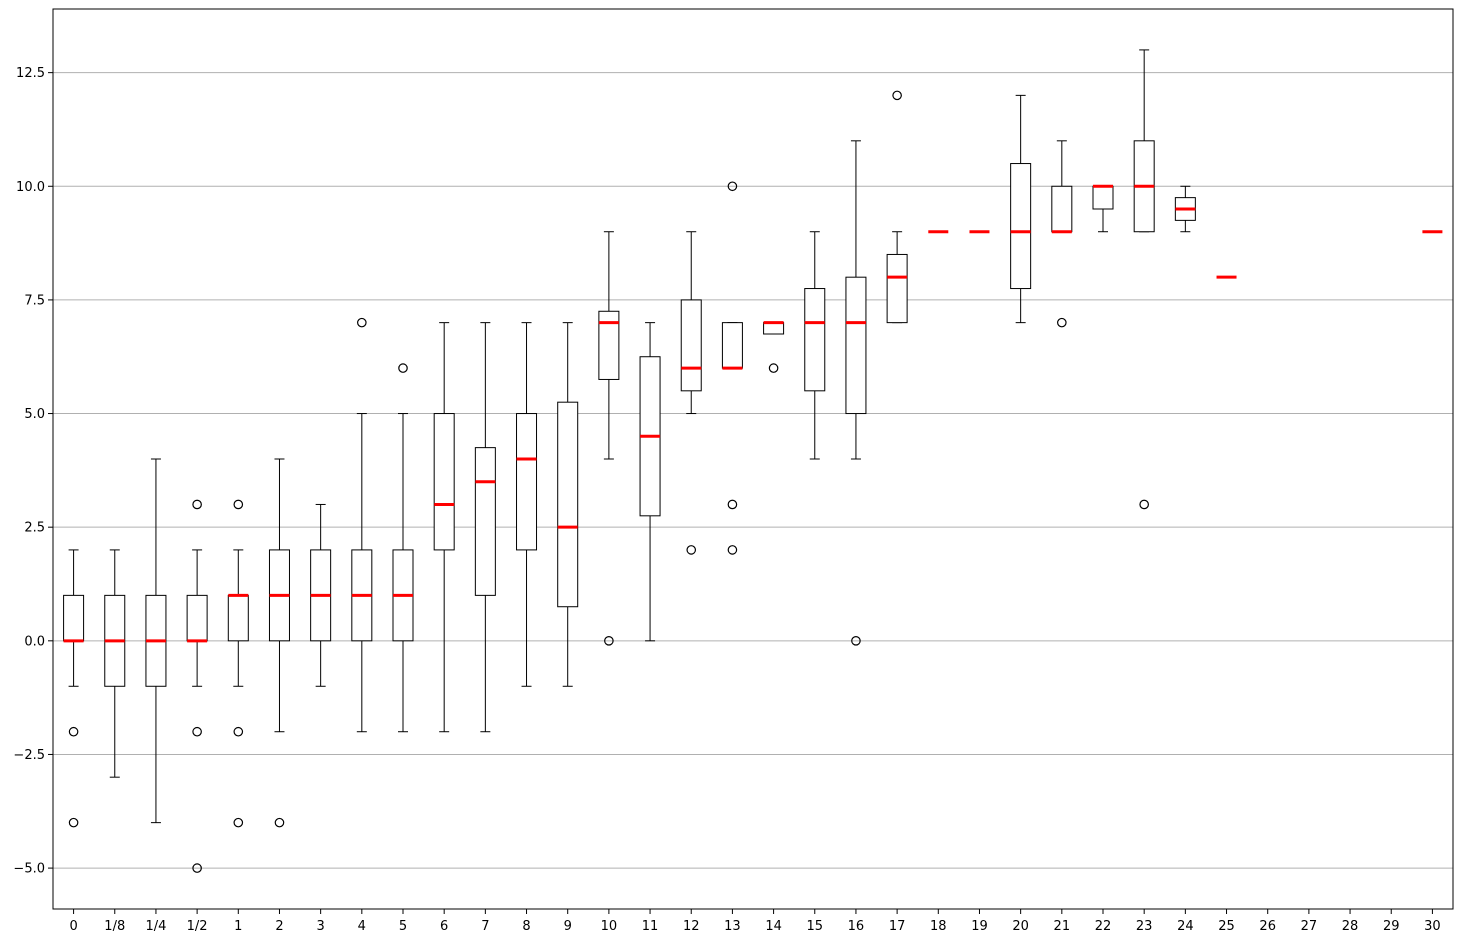 The image size is (1463, 943). I want to click on x-tick-label: 6, so click(444, 926).